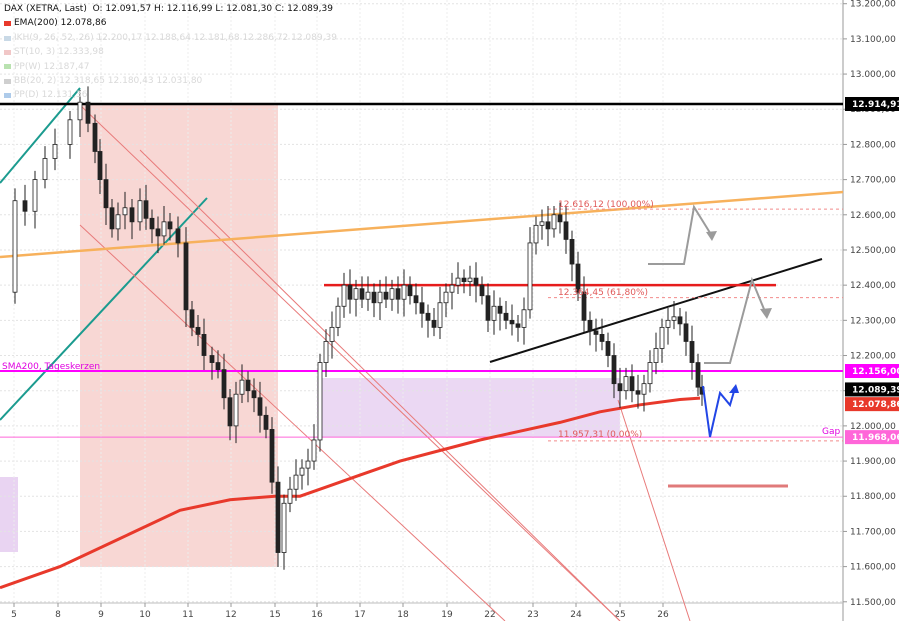  What do you see at coordinates (230, 615) in the screenshot?
I see `x-tick-label: 12` at bounding box center [230, 615].